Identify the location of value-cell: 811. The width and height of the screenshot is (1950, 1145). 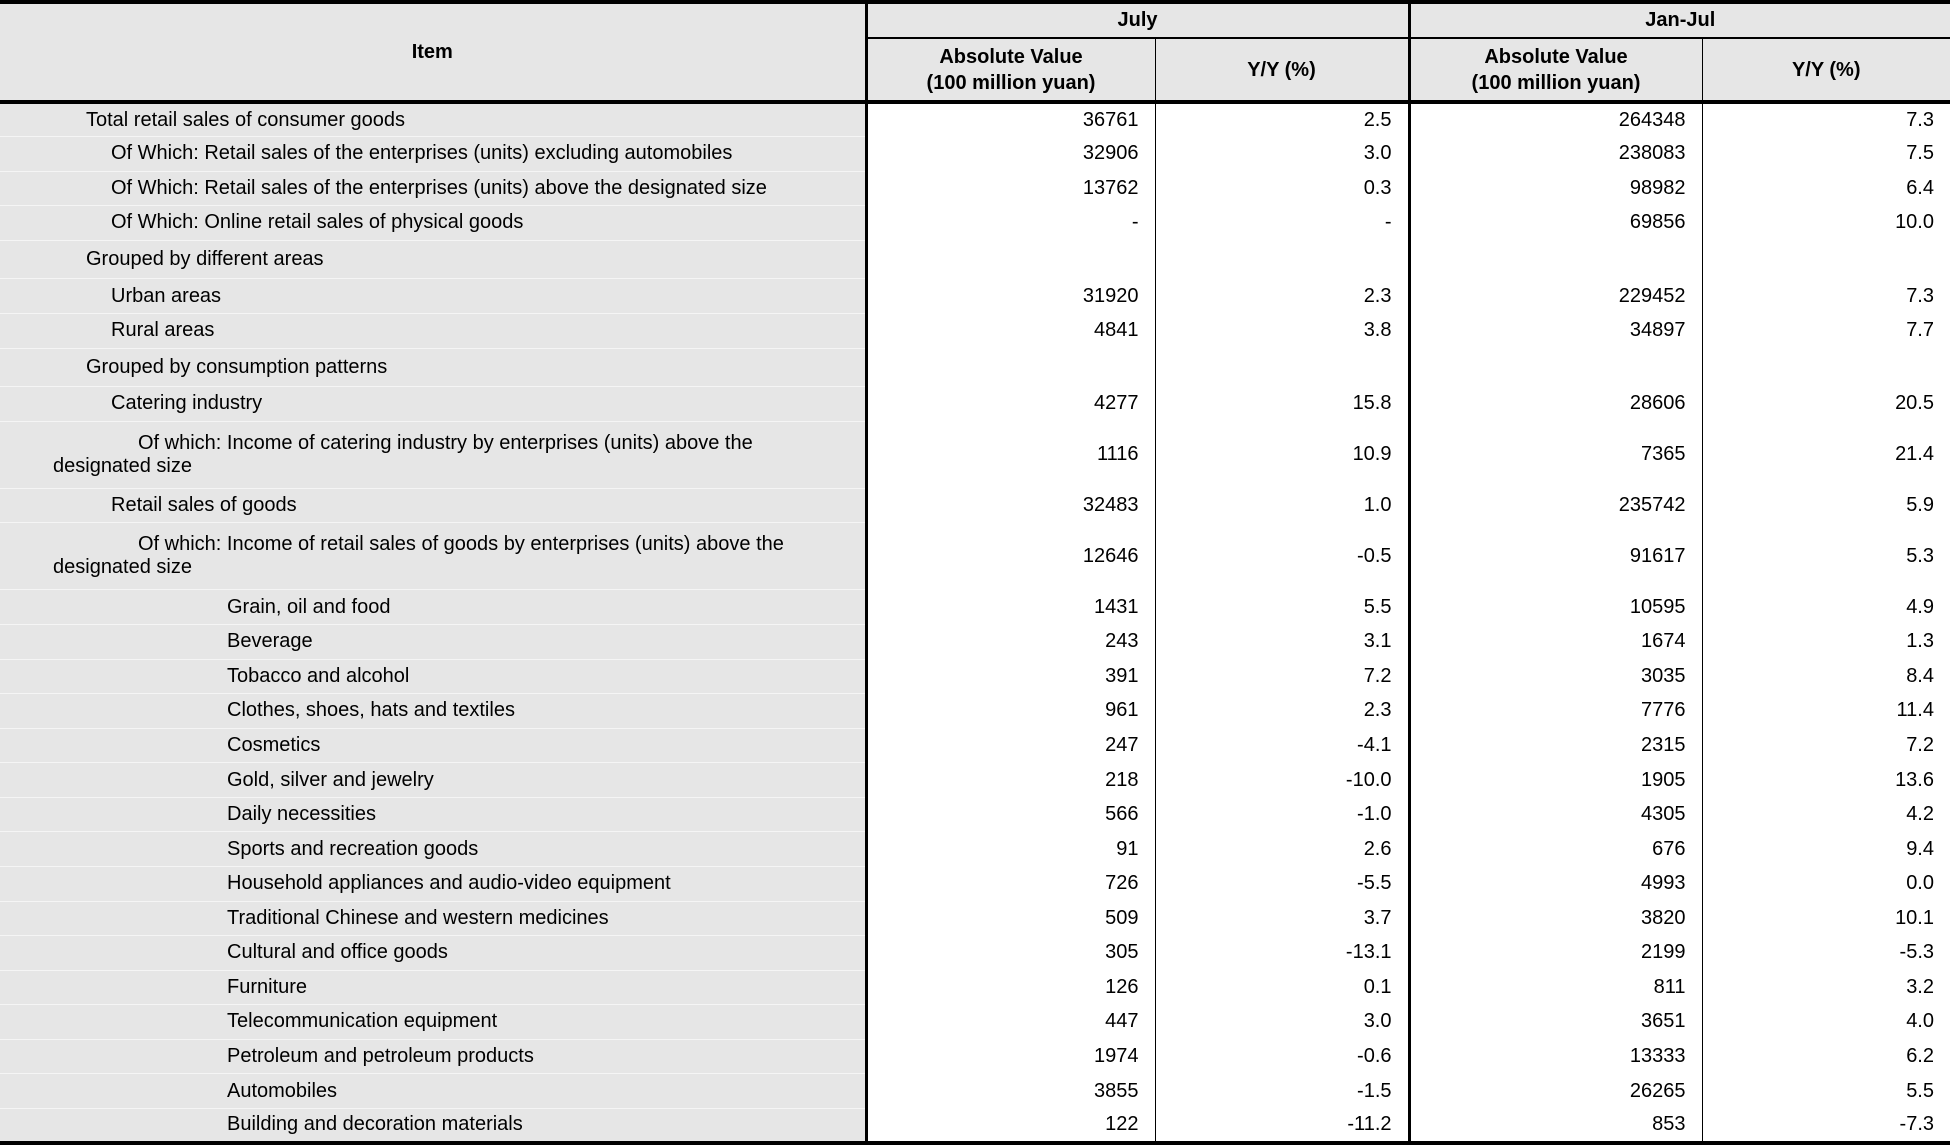
(1554, 987).